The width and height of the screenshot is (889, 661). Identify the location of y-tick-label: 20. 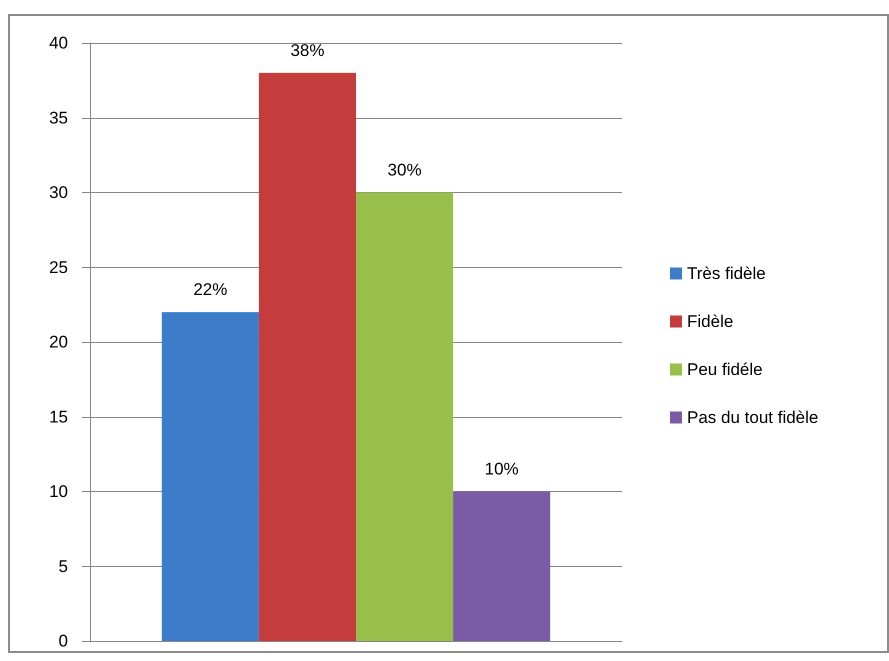
(58, 342).